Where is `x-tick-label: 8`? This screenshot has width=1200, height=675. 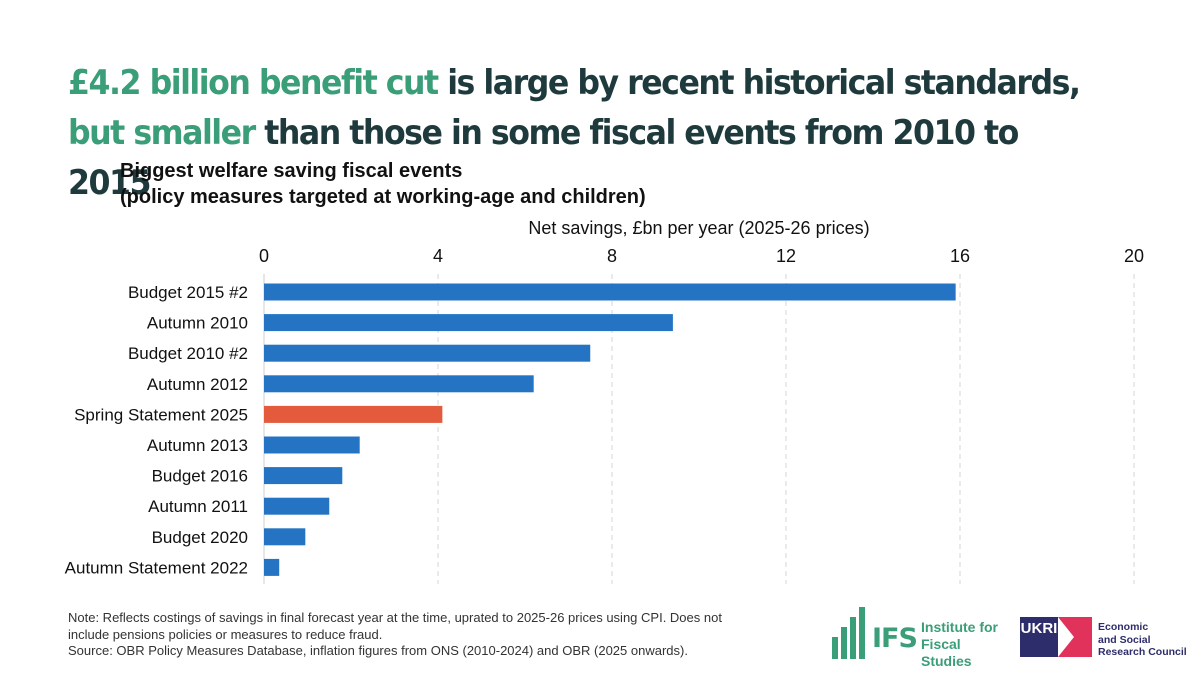 x-tick-label: 8 is located at coordinates (612, 256).